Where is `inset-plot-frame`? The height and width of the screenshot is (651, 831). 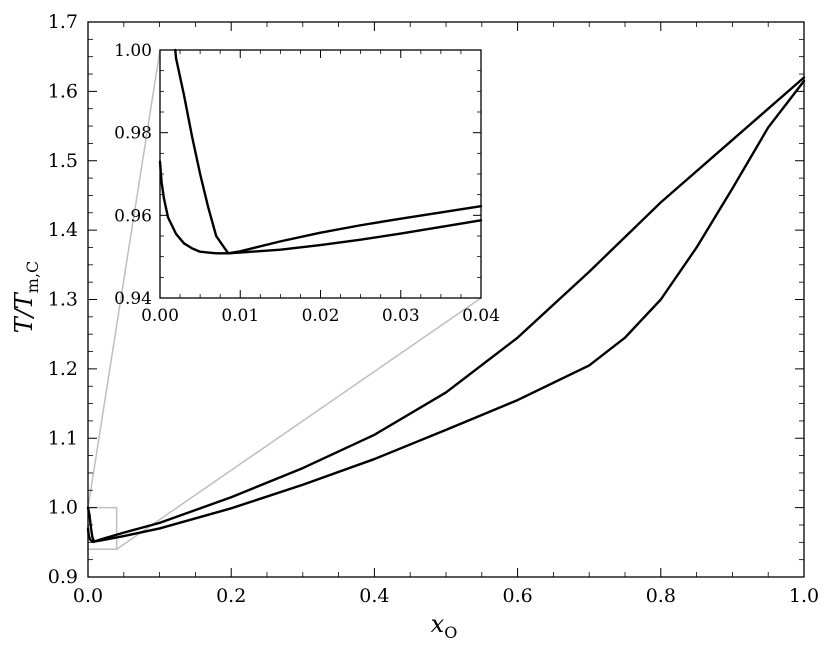 inset-plot-frame is located at coordinates (320, 174).